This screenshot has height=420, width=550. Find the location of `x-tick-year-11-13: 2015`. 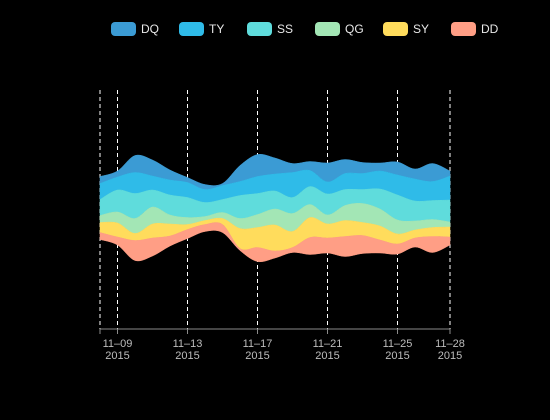

x-tick-year-11-13: 2015 is located at coordinates (187, 356).